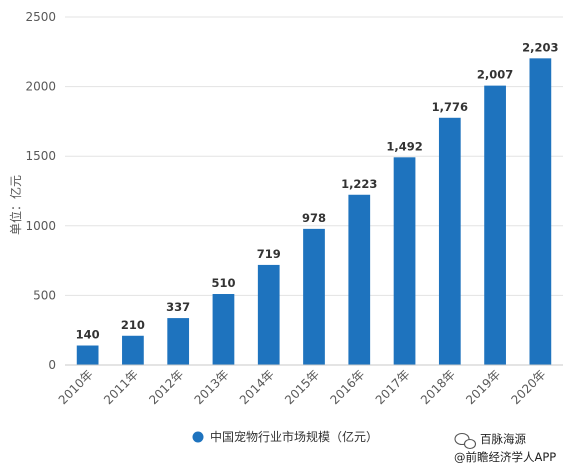 This screenshot has height=469, width=578. What do you see at coordinates (359, 279) in the screenshot?
I see `bar-2016年` at bounding box center [359, 279].